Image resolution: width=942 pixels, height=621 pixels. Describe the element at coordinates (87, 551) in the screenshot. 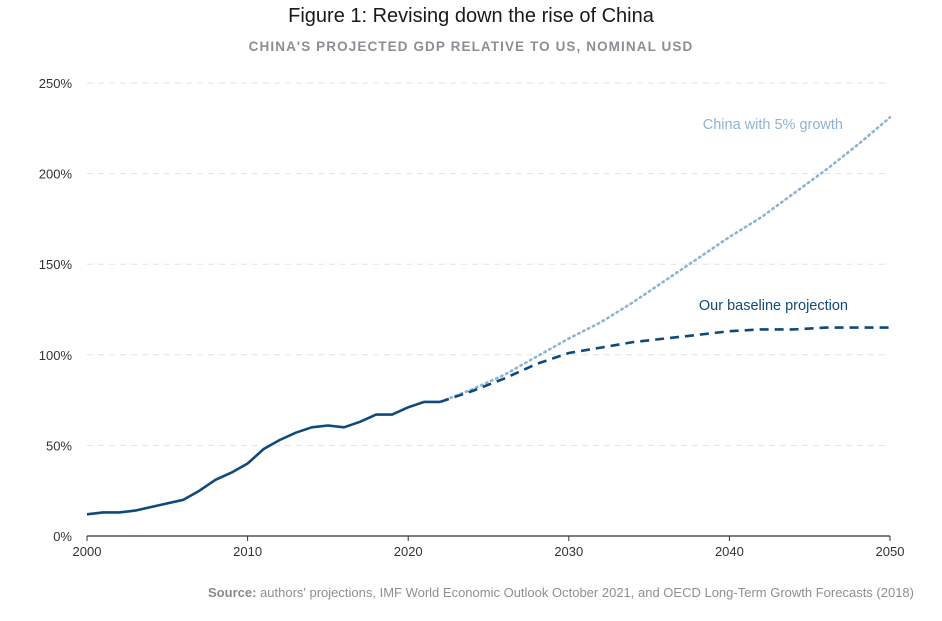

I see `x-tick-label: 2000` at that location.